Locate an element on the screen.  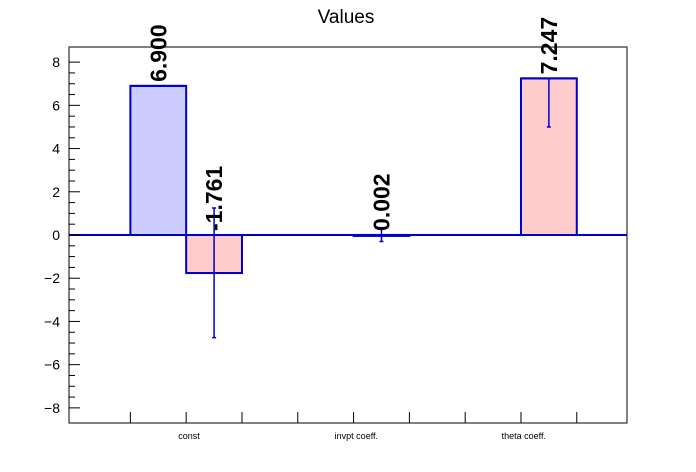
x-tick-label: theta coeff. is located at coordinates (524, 436).